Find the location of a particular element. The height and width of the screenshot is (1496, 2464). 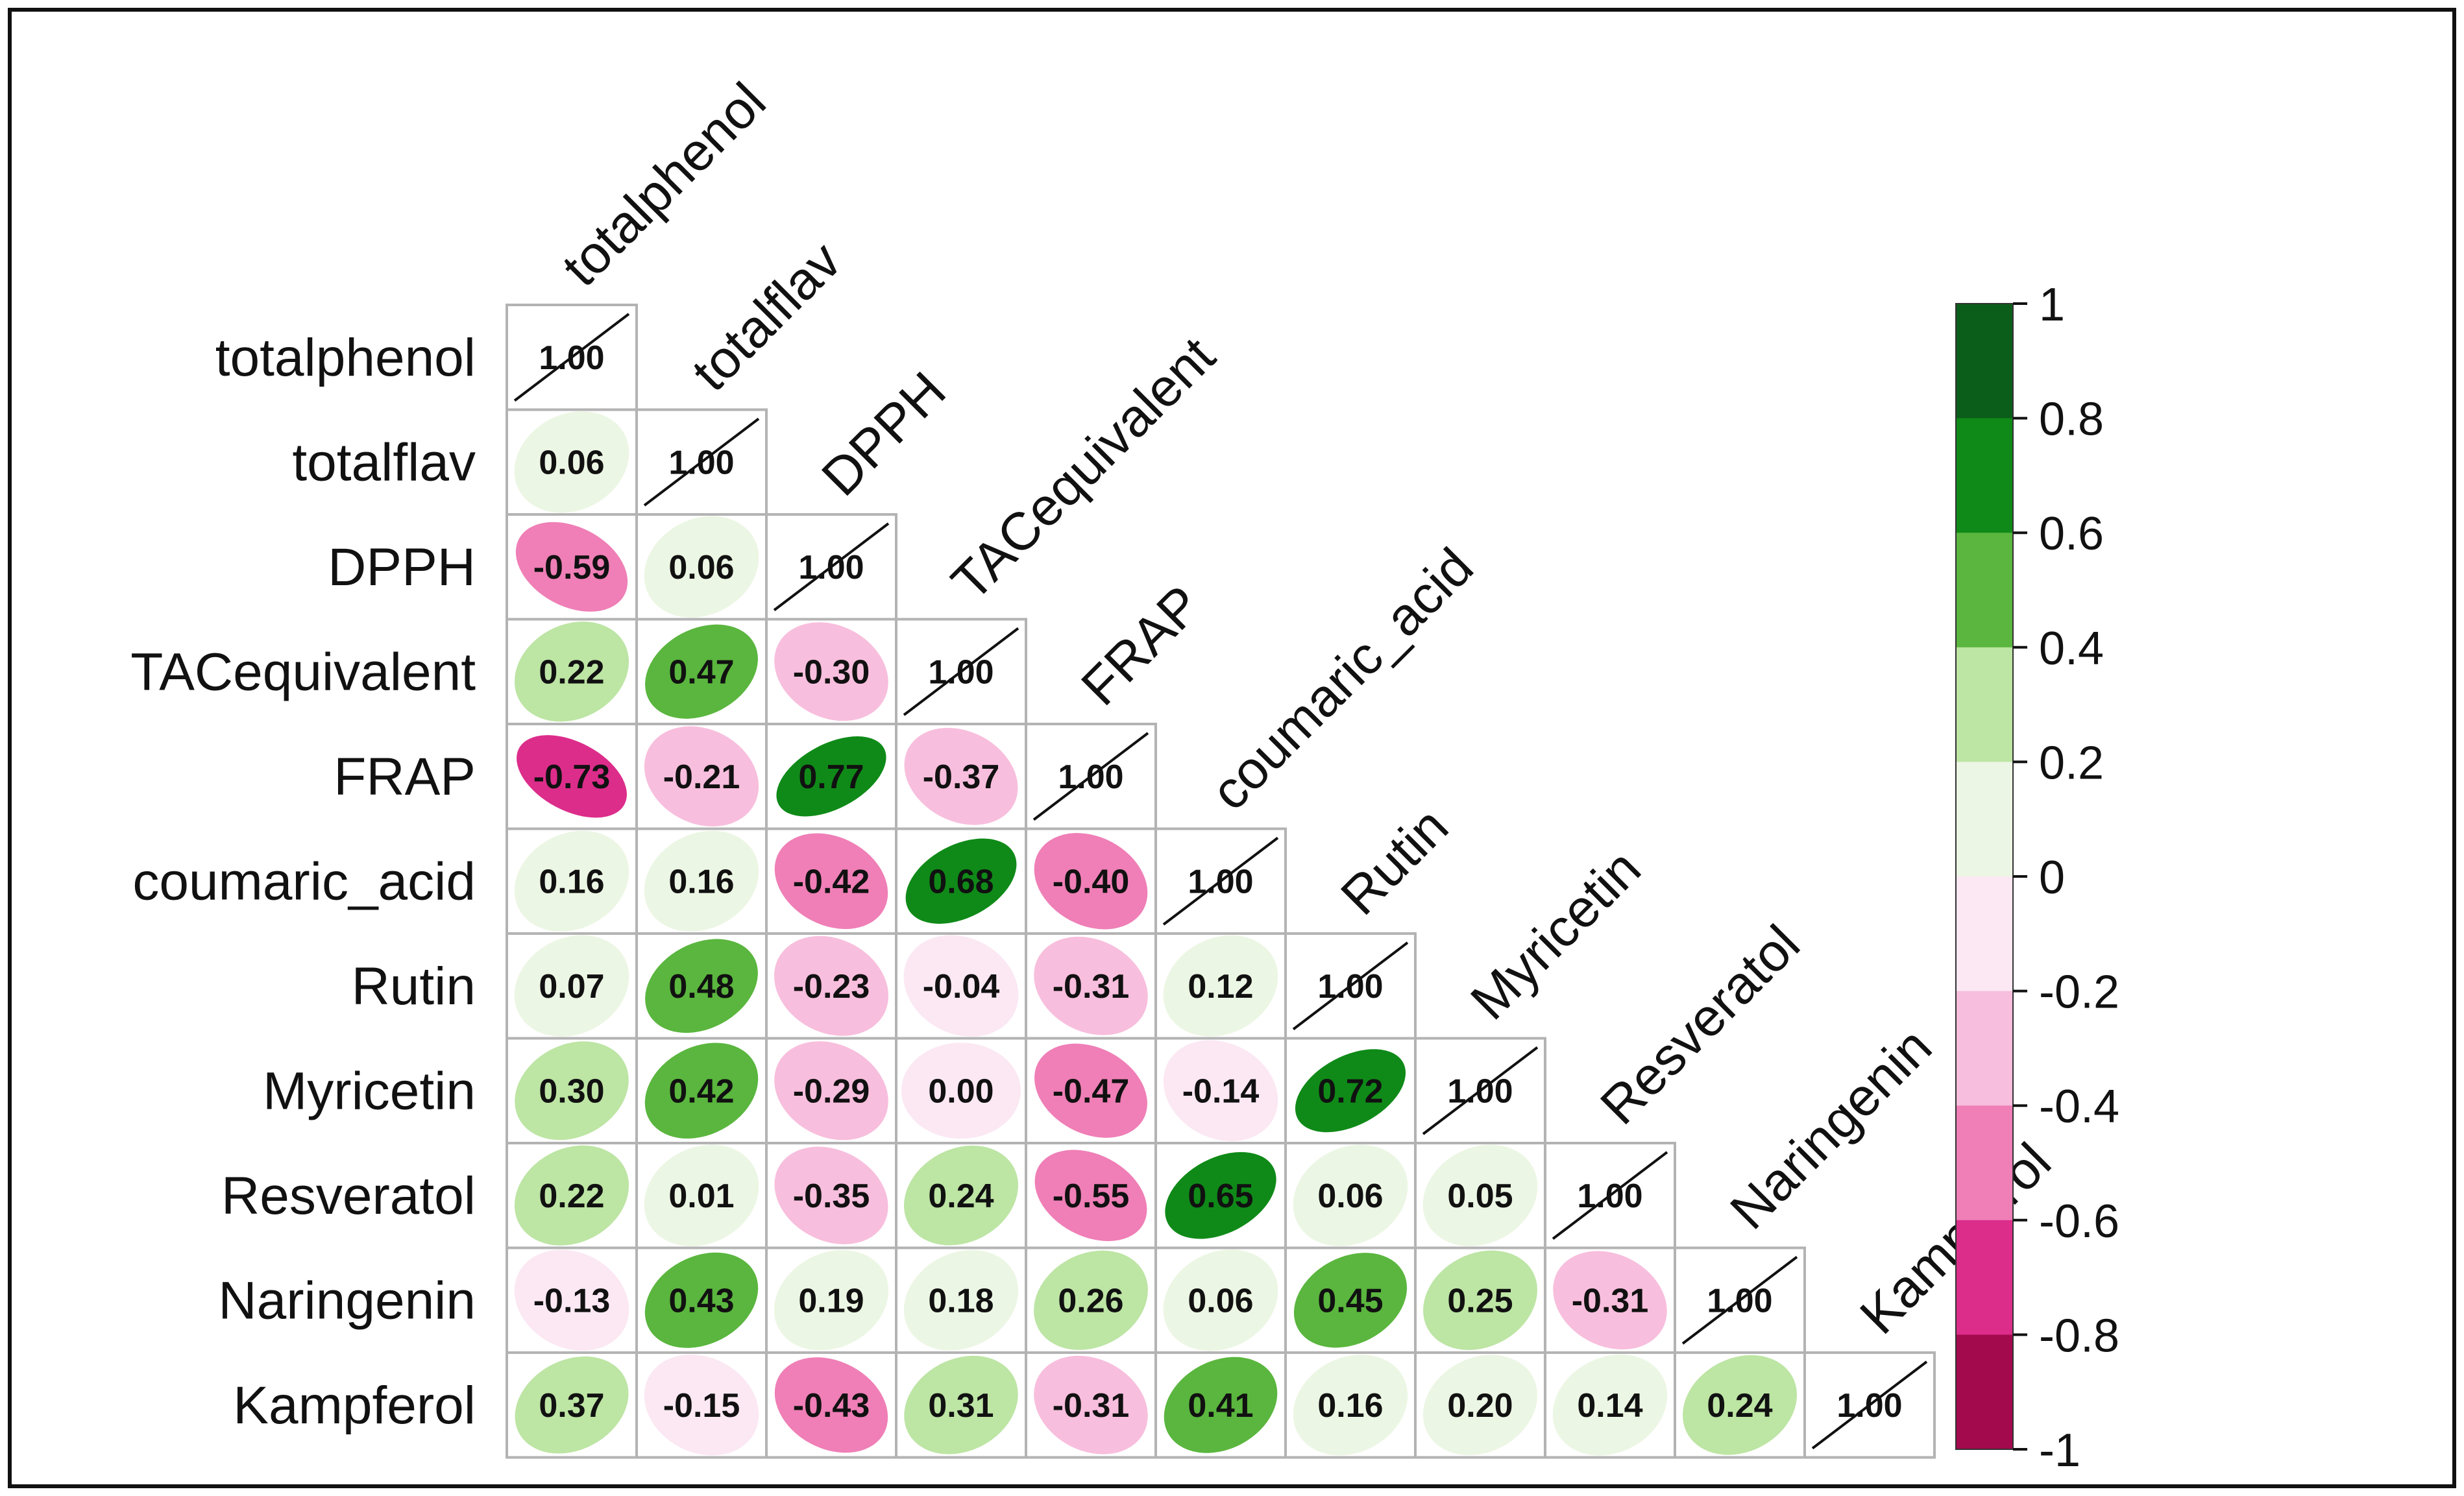

cell-Rutin-coumaric_acid: 0.12 is located at coordinates (1221, 986).